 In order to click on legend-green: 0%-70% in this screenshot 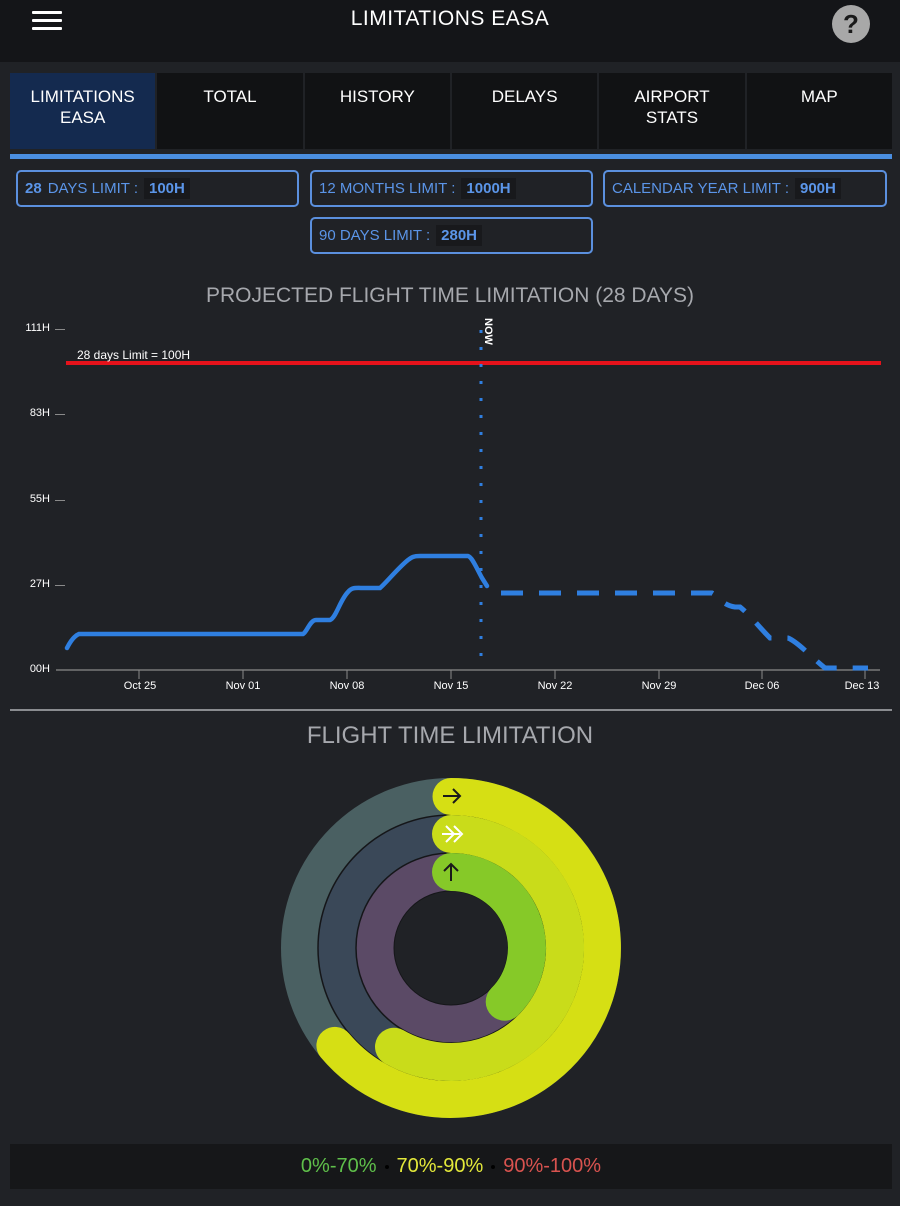, I will do `click(338, 1166)`.